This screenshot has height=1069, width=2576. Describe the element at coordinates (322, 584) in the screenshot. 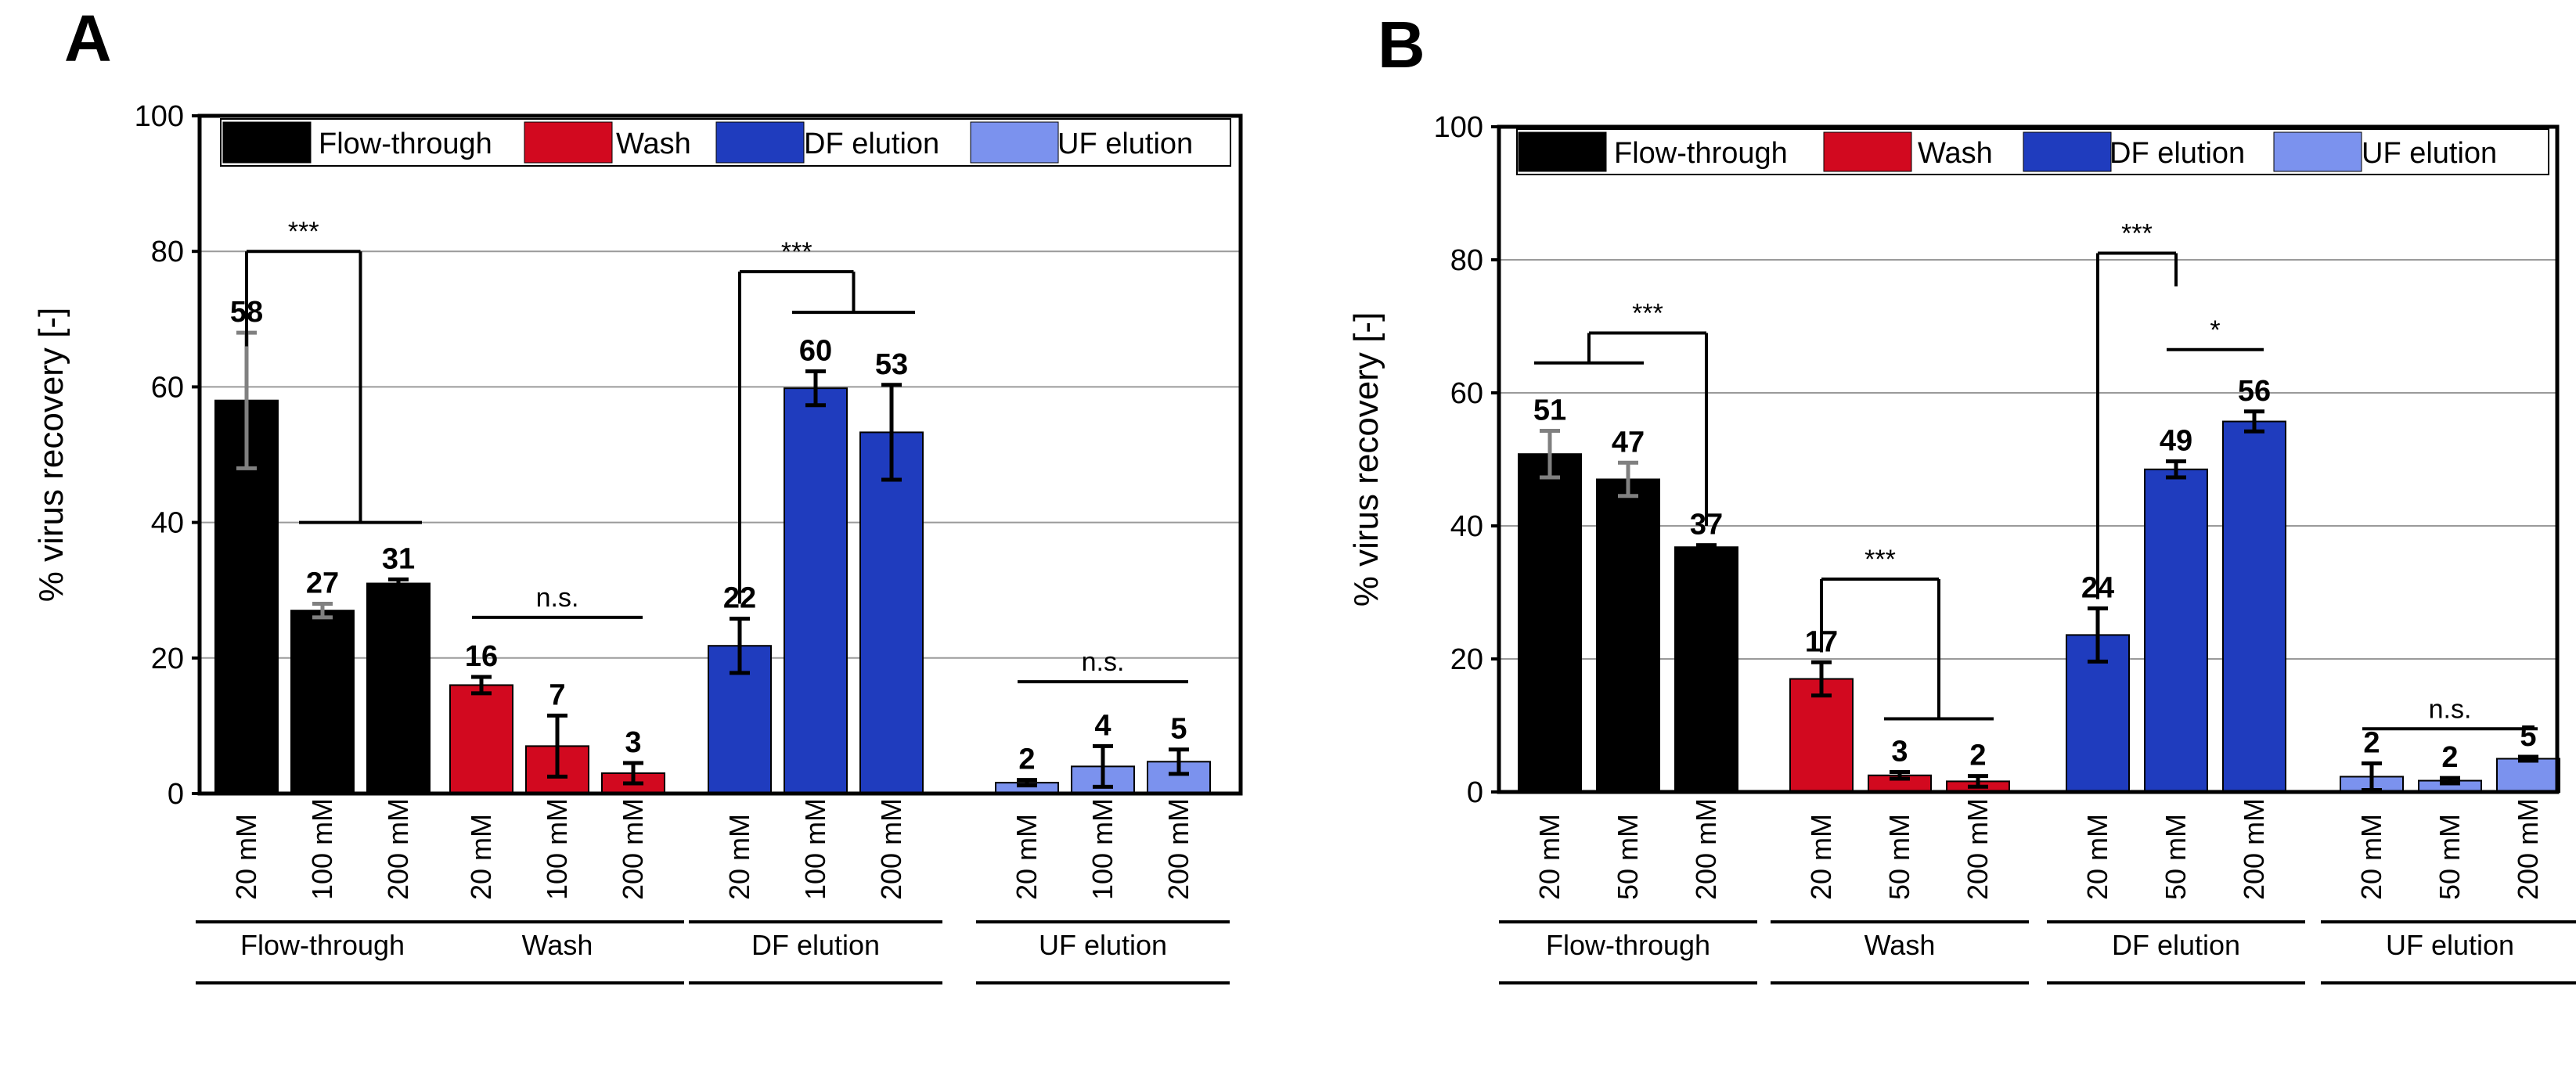

I see `data-label: 27` at that location.